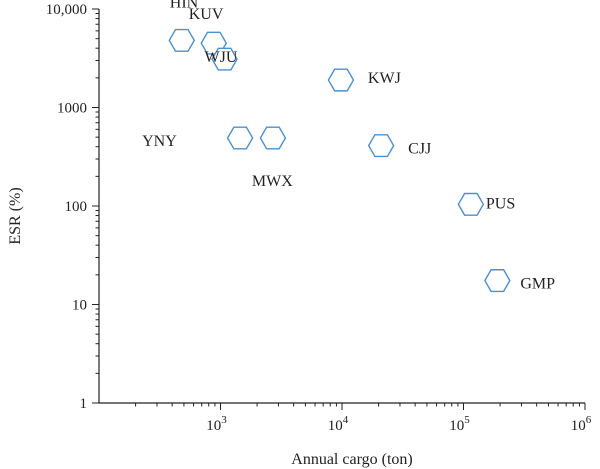 The width and height of the screenshot is (600, 469). What do you see at coordinates (84, 404) in the screenshot?
I see `y-tick-label: 1` at bounding box center [84, 404].